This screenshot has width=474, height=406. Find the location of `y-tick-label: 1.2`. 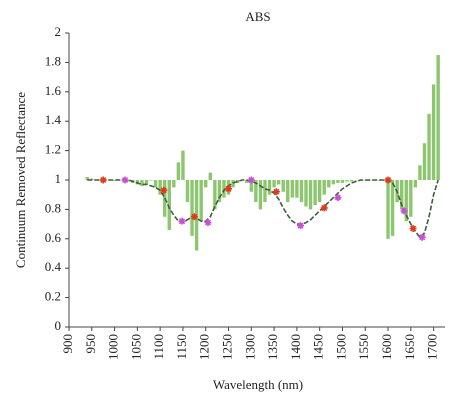

y-tick-label: 1.2 is located at coordinates (53, 149).